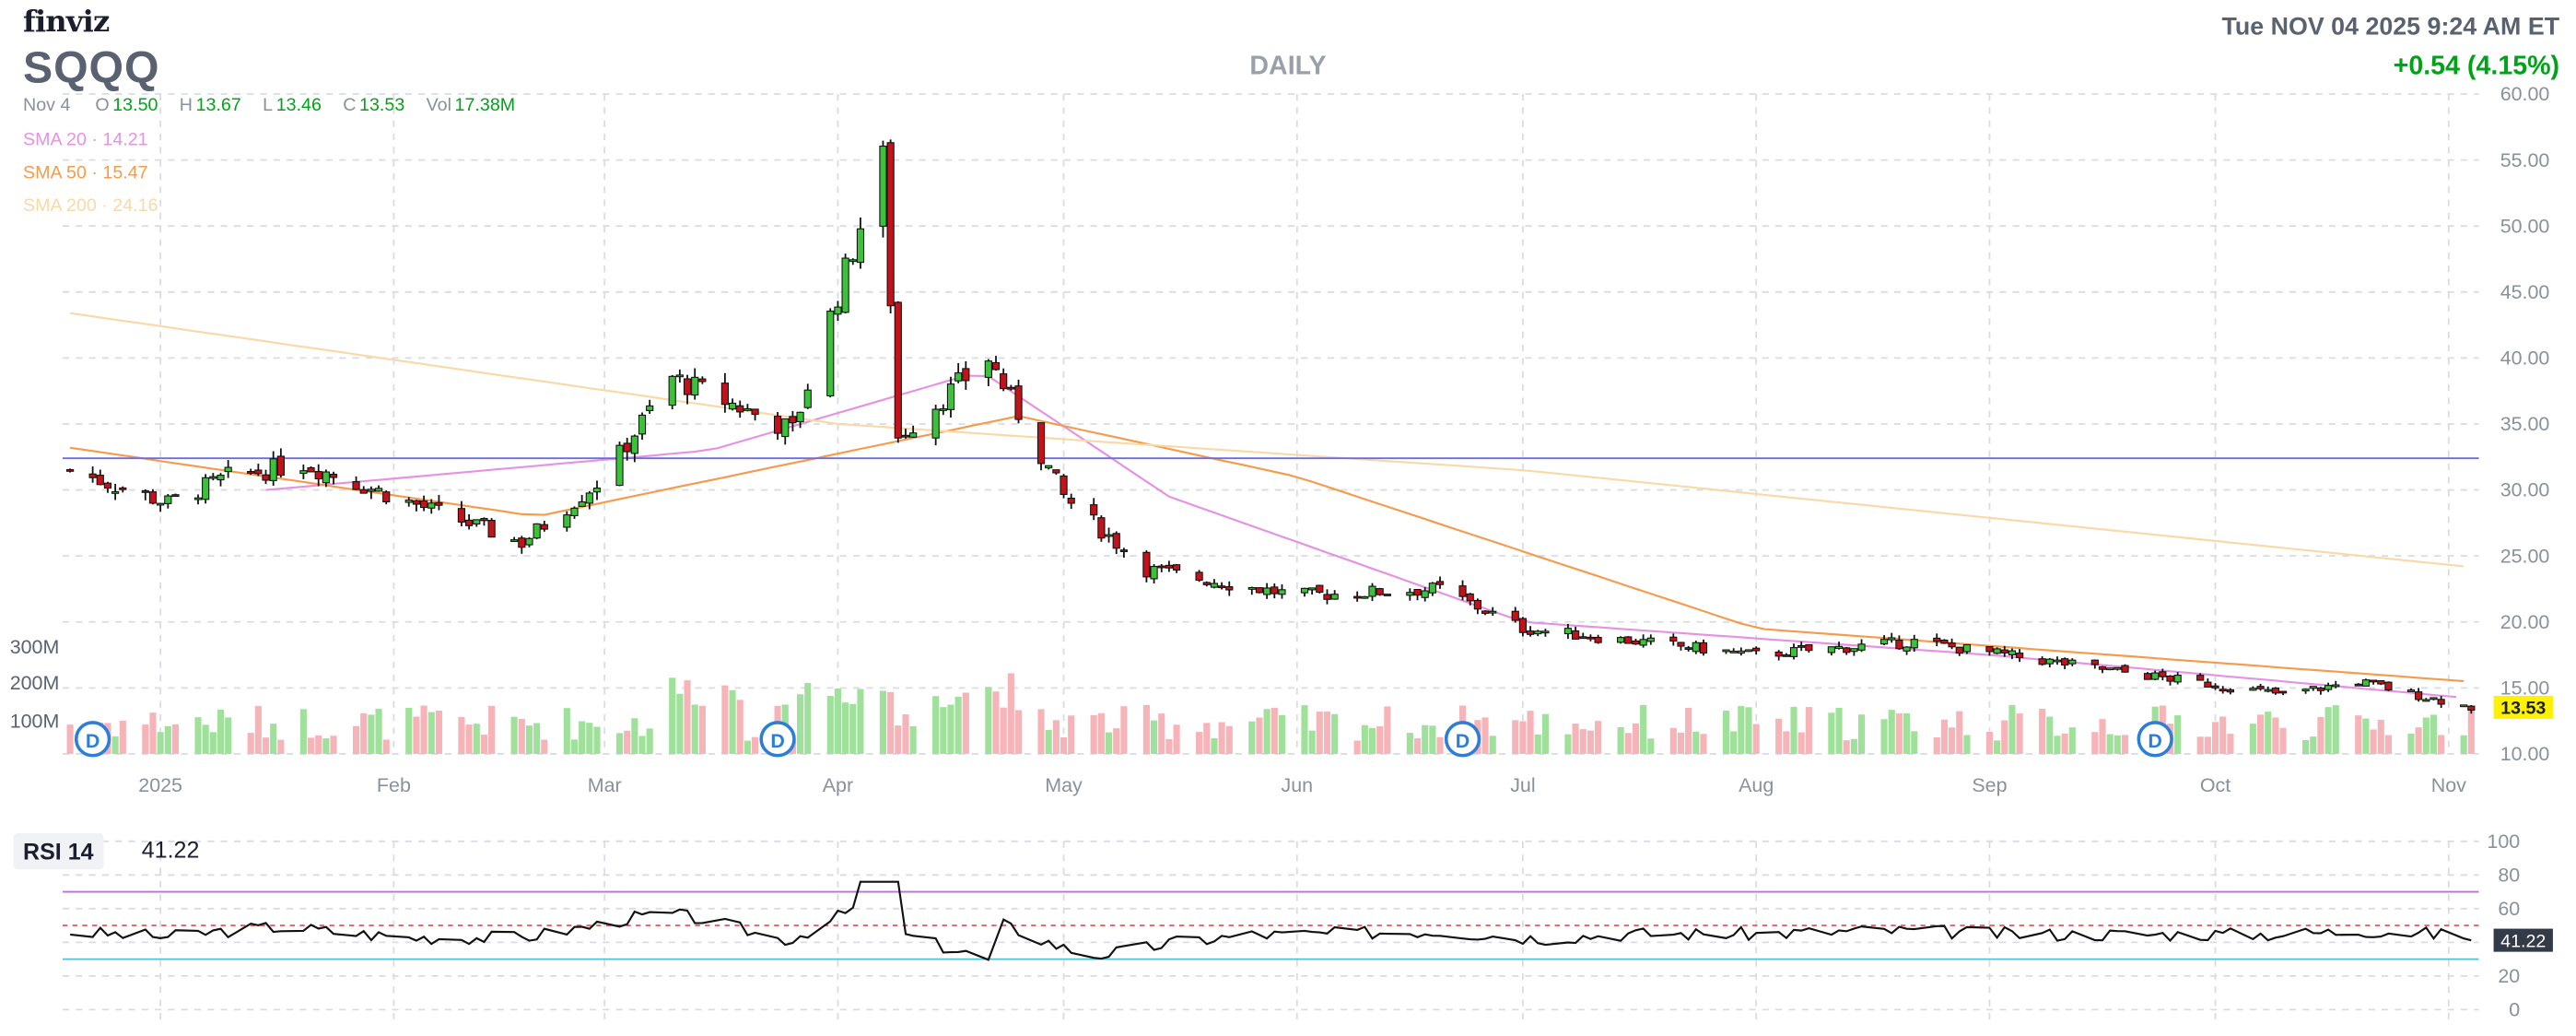 Image resolution: width=2576 pixels, height=1036 pixels. Describe the element at coordinates (90, 206) in the screenshot. I see `sma200-legend: SMA 200 · 24.16` at that location.